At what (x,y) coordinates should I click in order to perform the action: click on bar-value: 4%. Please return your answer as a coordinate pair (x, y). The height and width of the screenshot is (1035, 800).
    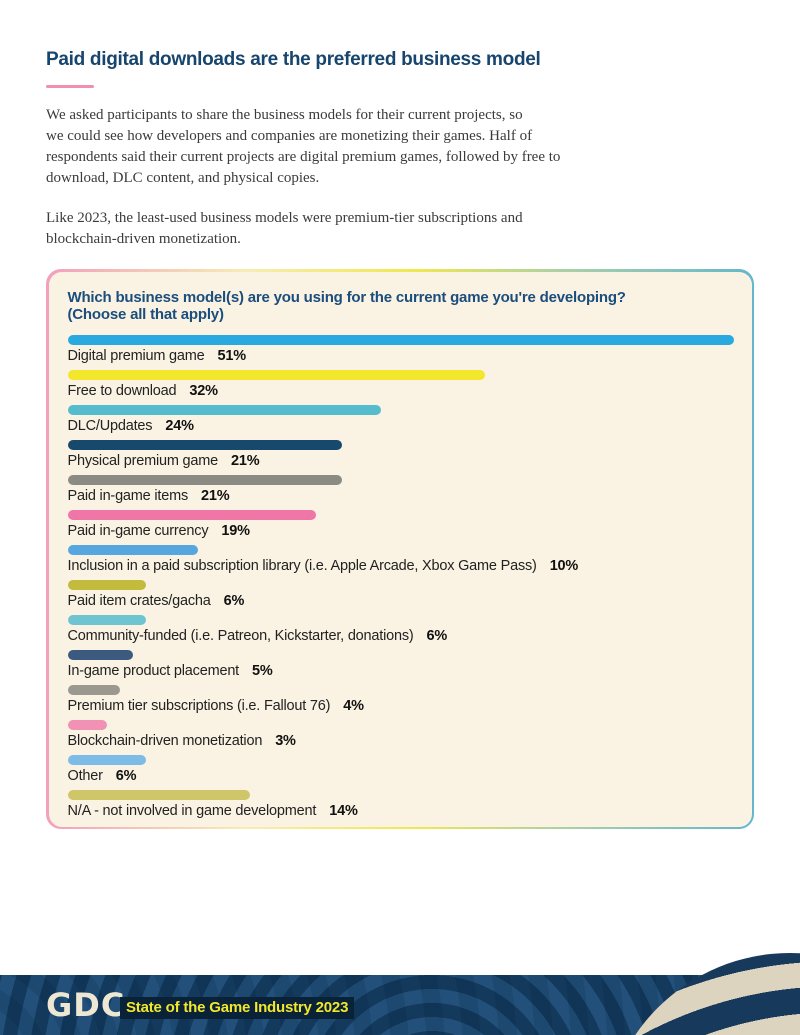
    Looking at the image, I should click on (353, 705).